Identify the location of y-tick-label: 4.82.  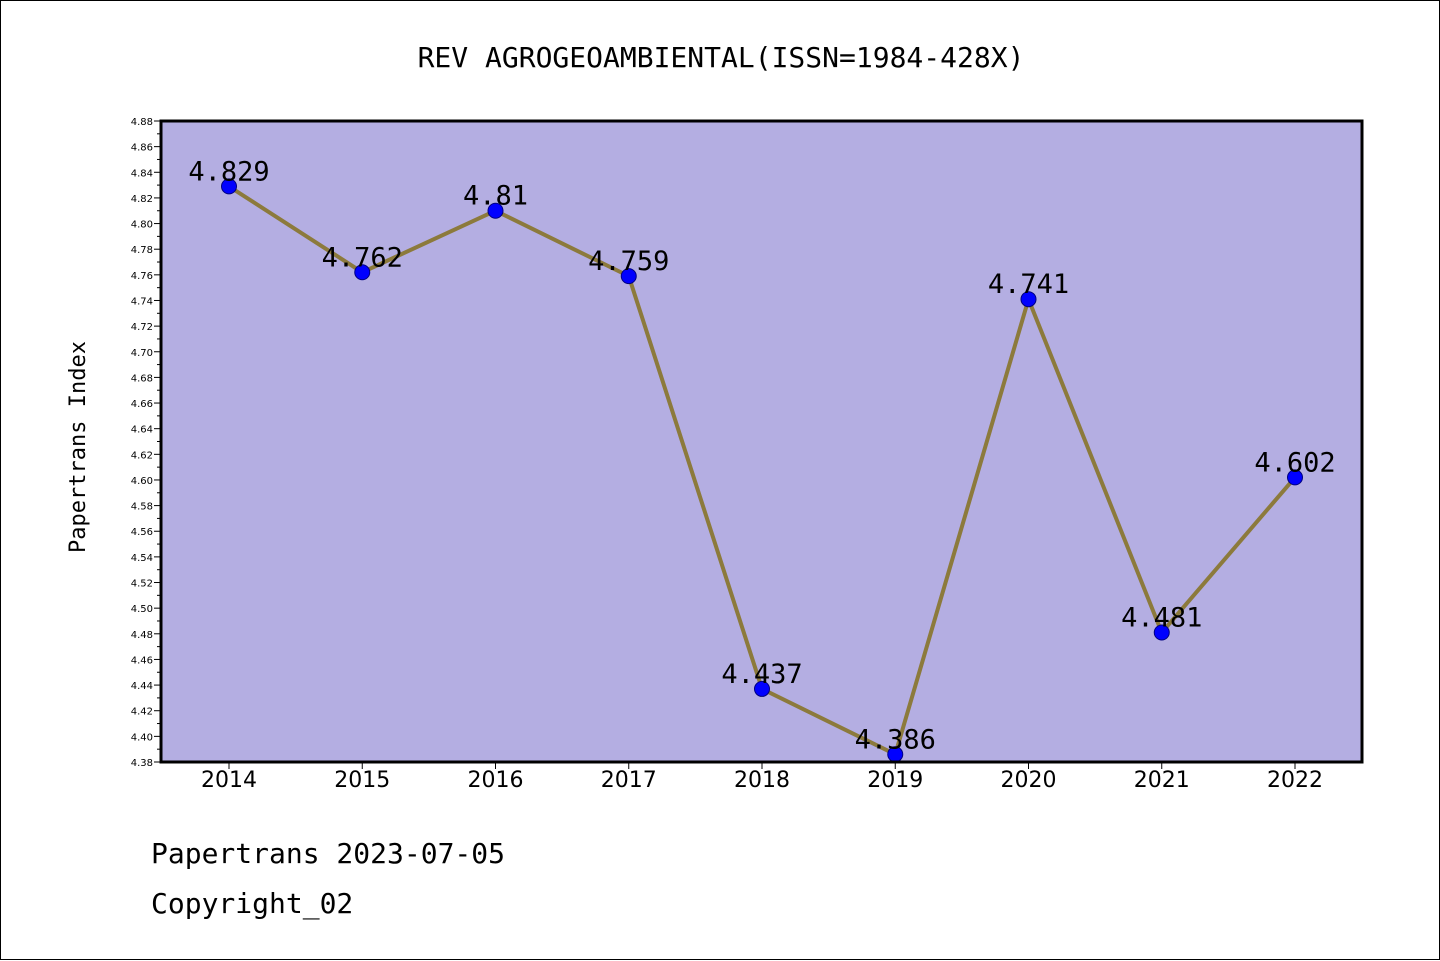
(142, 199).